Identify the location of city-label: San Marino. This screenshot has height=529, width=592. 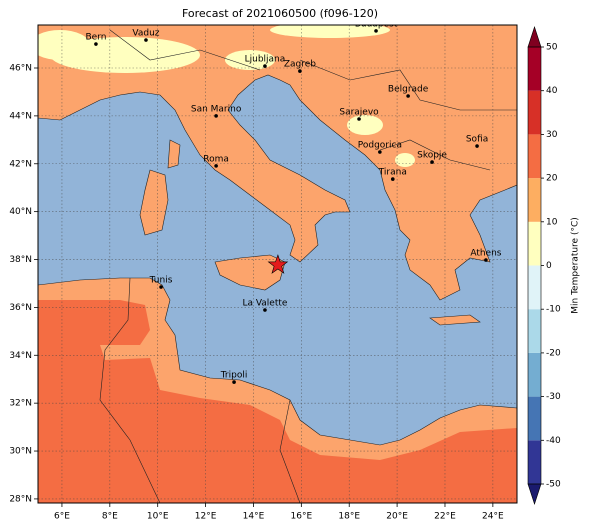
(216, 109).